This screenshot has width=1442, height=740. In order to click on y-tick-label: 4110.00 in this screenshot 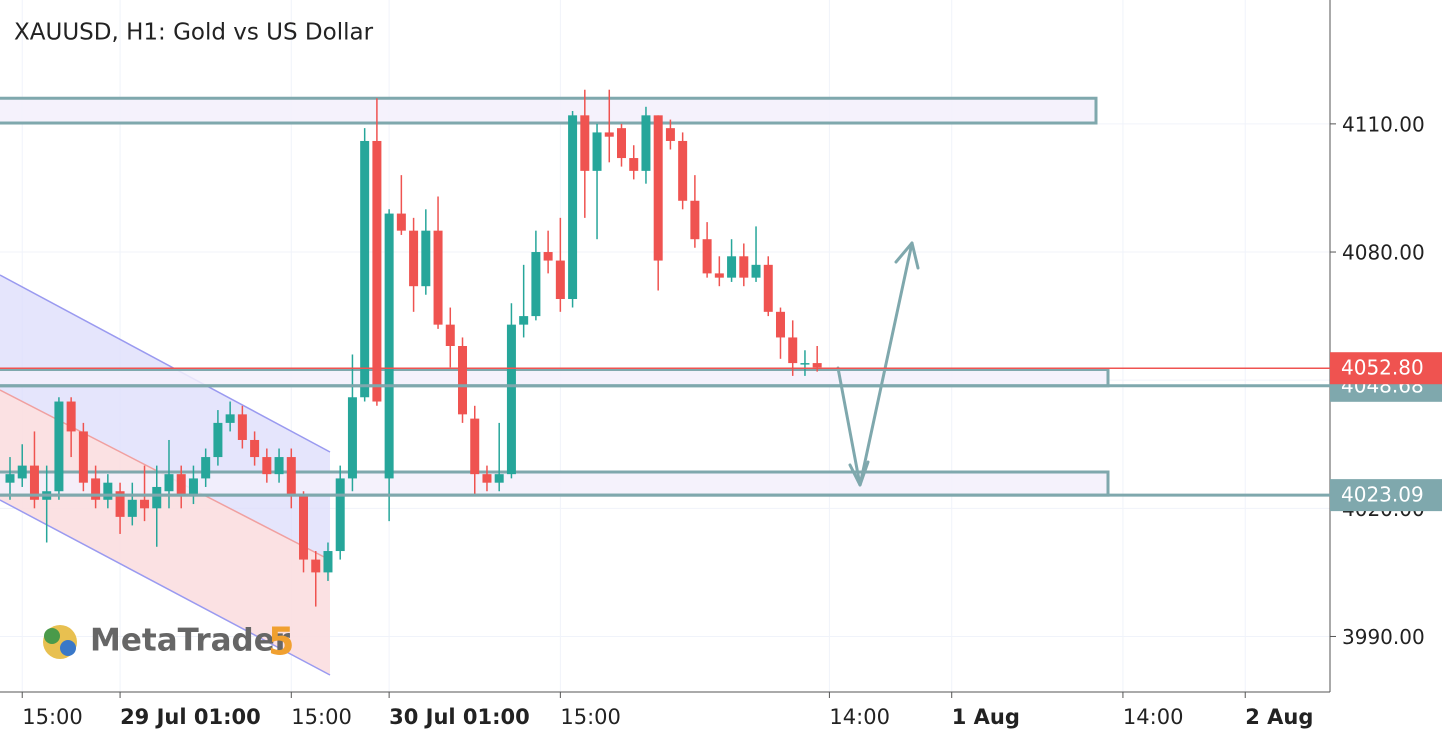, I will do `click(1383, 124)`.